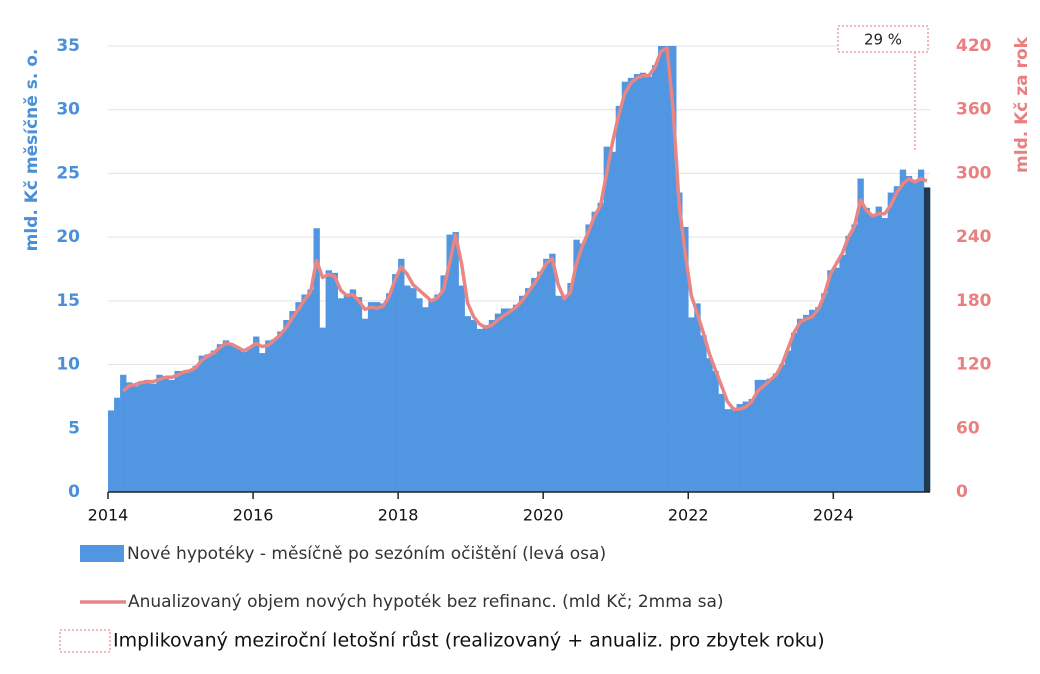  I want to click on y2-tick-label: 420, so click(974, 46).